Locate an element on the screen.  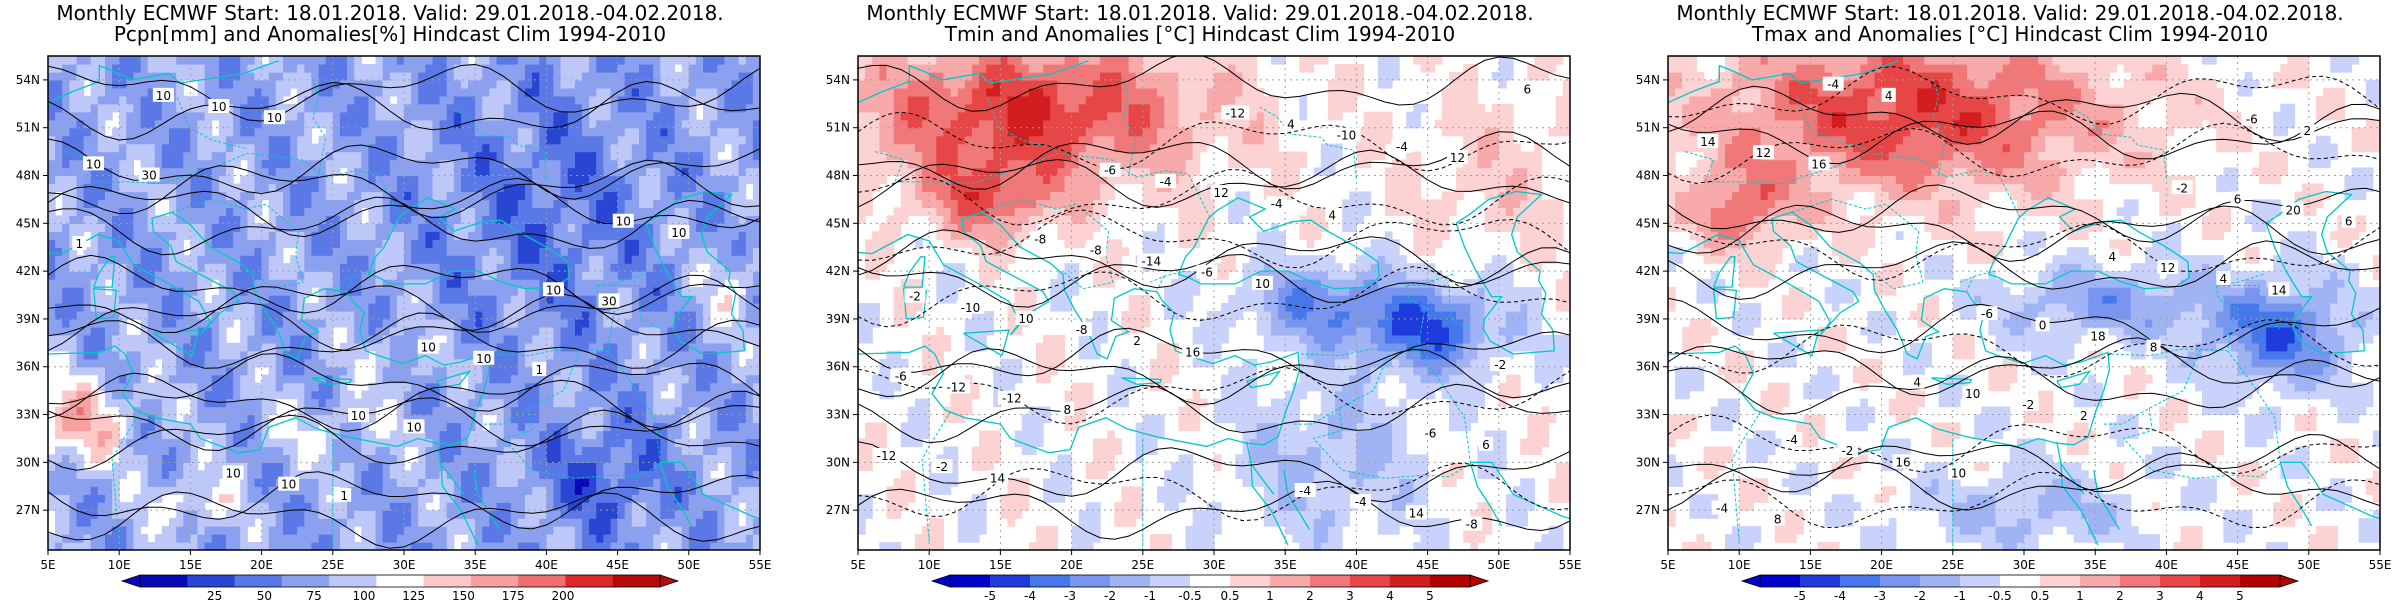
colorbar-label: 0.5 is located at coordinates (1229, 594).